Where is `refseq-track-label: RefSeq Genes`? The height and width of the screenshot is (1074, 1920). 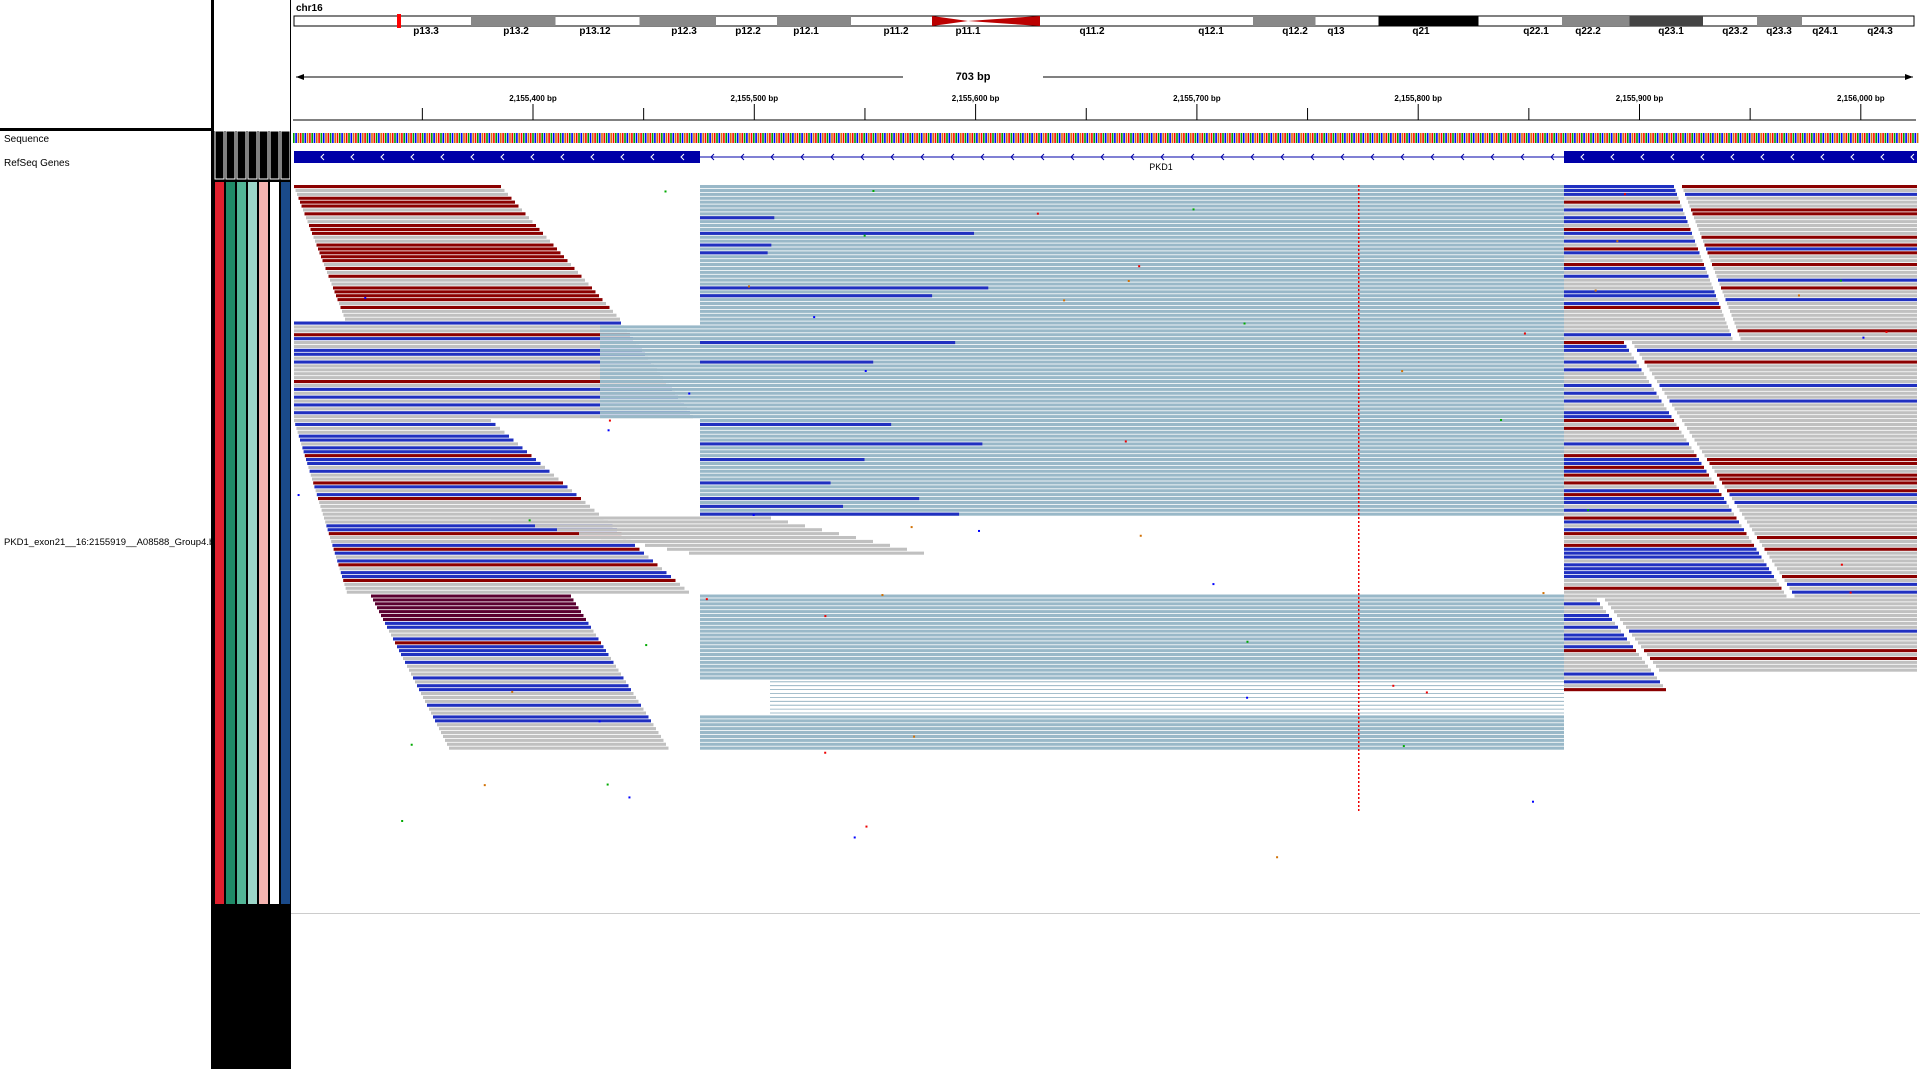
refseq-track-label: RefSeq Genes is located at coordinates (37, 163).